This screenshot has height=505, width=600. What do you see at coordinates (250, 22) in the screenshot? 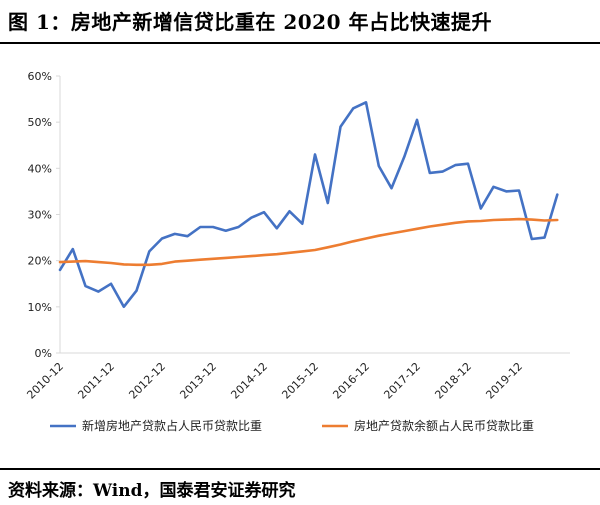
I see `figure-title: 图 1：房地产新增信贷比重在 2020 年占比快速提升` at bounding box center [250, 22].